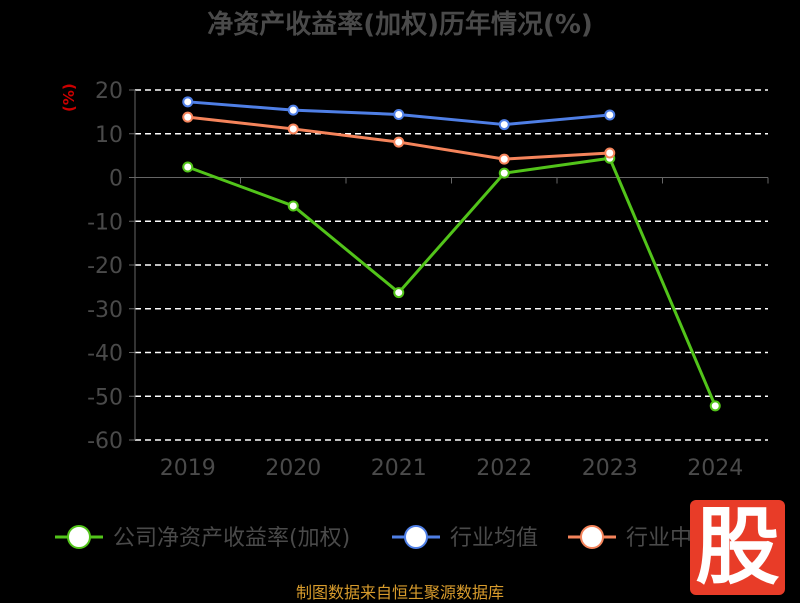 The height and width of the screenshot is (603, 800). I want to click on x-tick-label: 2021, so click(399, 468).